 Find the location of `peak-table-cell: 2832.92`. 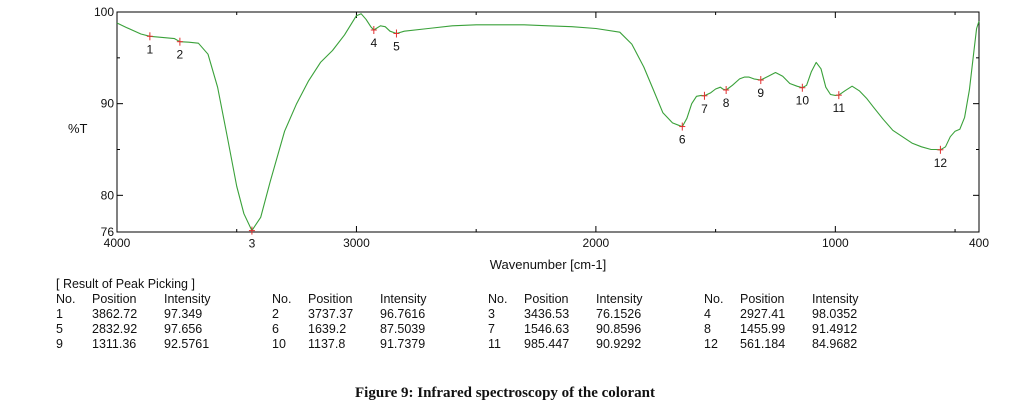

peak-table-cell: 2832.92 is located at coordinates (115, 329).